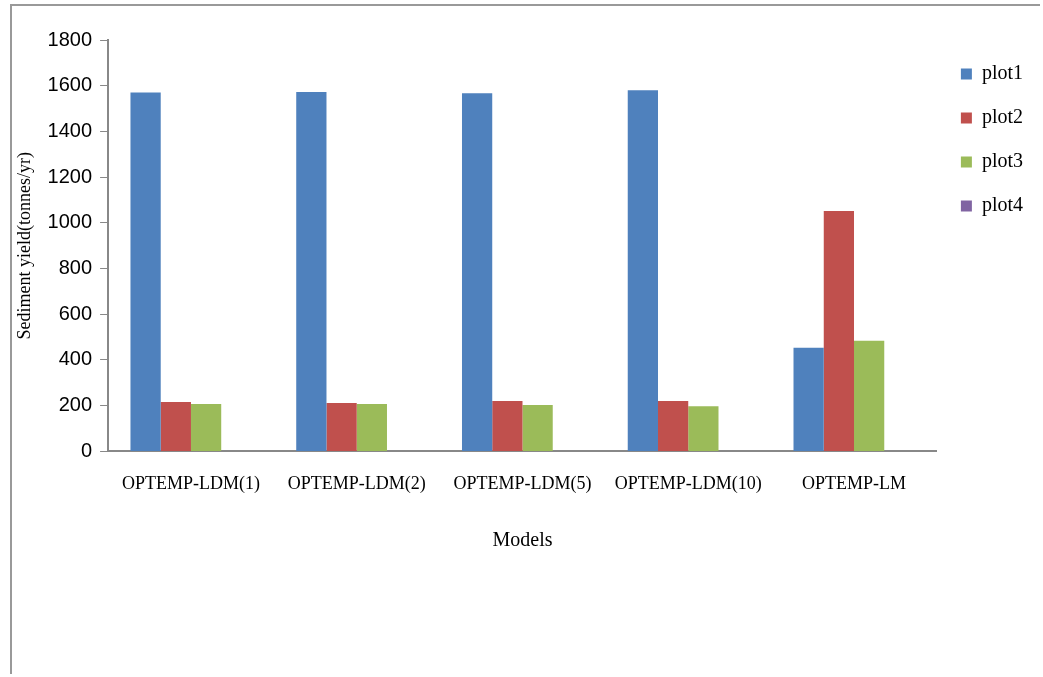  What do you see at coordinates (70, 84) in the screenshot?
I see `y-tick-label: 1600` at bounding box center [70, 84].